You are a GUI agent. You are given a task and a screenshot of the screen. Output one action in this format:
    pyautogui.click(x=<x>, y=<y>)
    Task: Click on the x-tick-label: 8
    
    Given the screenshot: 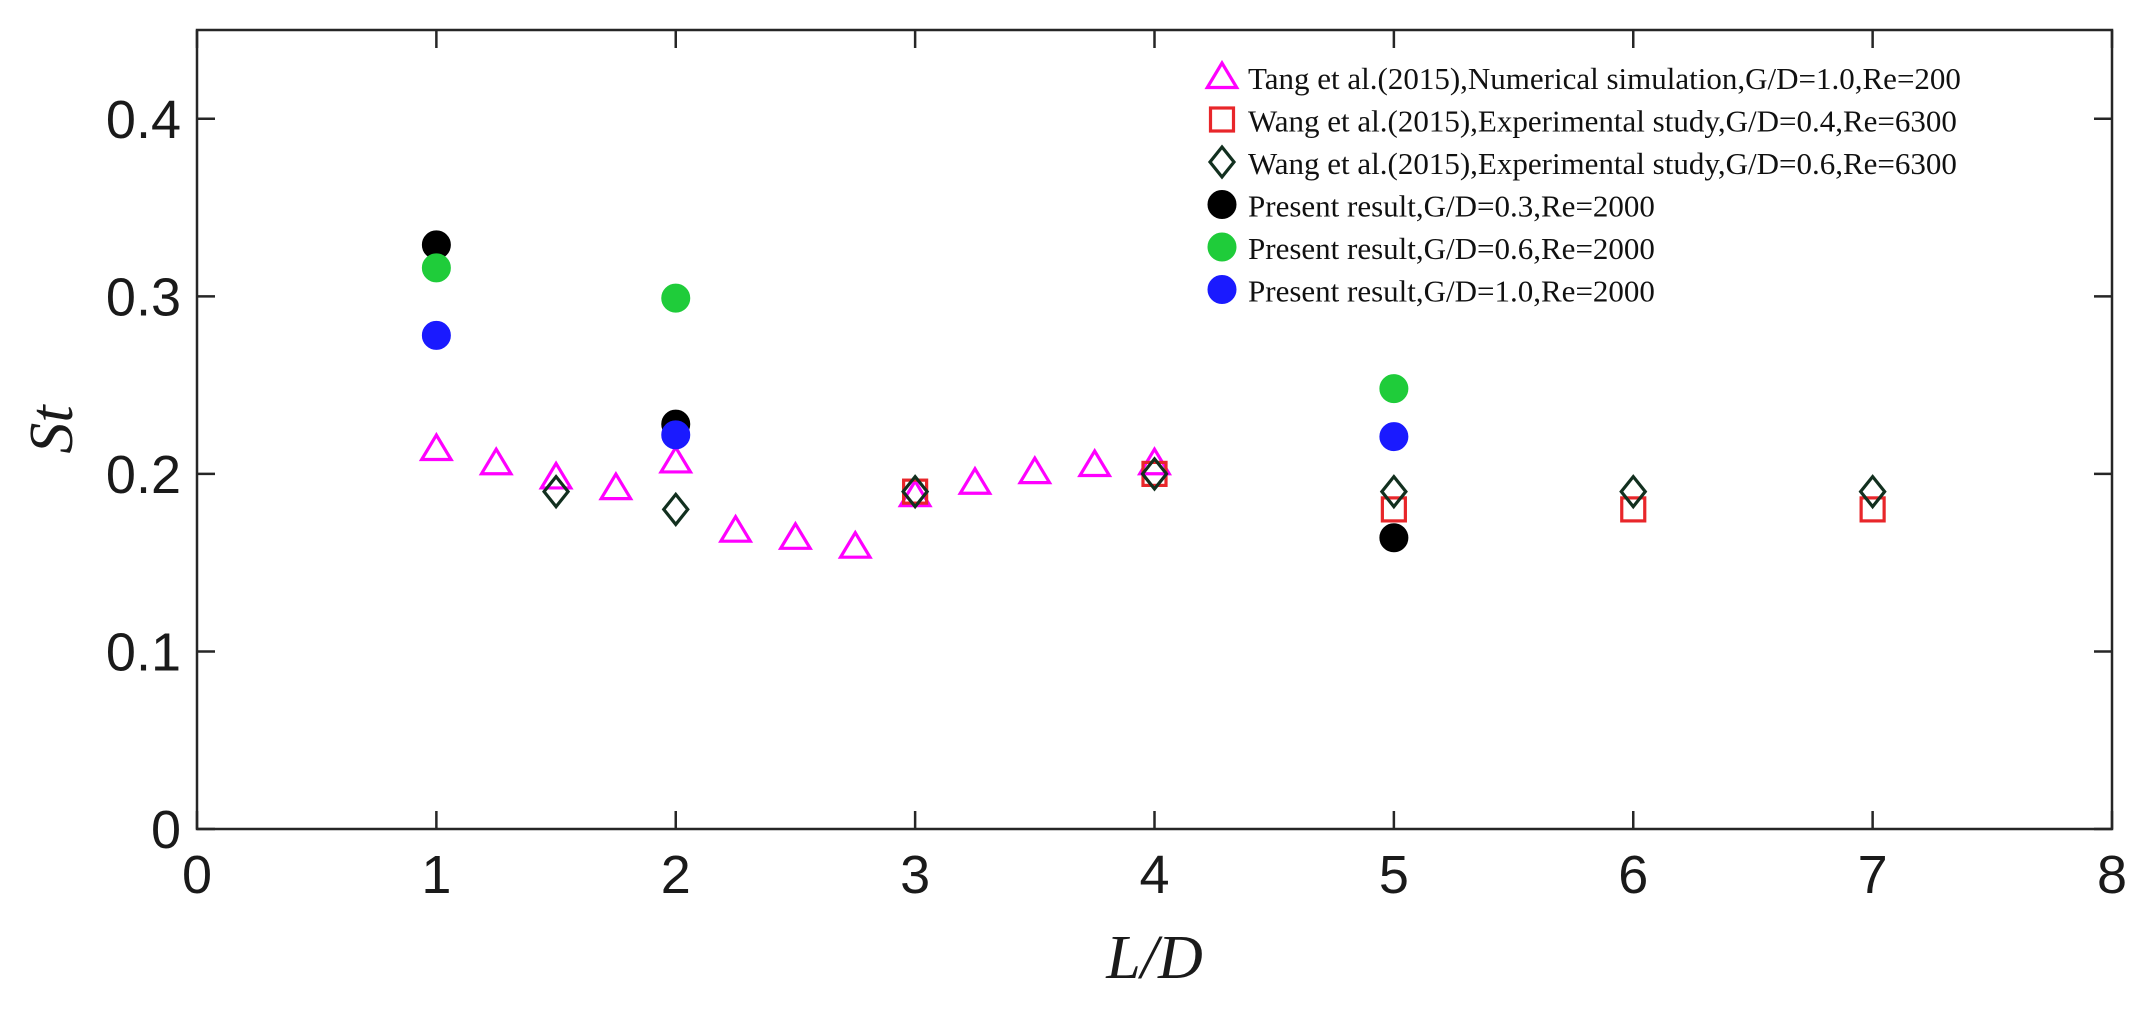 What is the action you would take?
    pyautogui.click(x=2112, y=875)
    